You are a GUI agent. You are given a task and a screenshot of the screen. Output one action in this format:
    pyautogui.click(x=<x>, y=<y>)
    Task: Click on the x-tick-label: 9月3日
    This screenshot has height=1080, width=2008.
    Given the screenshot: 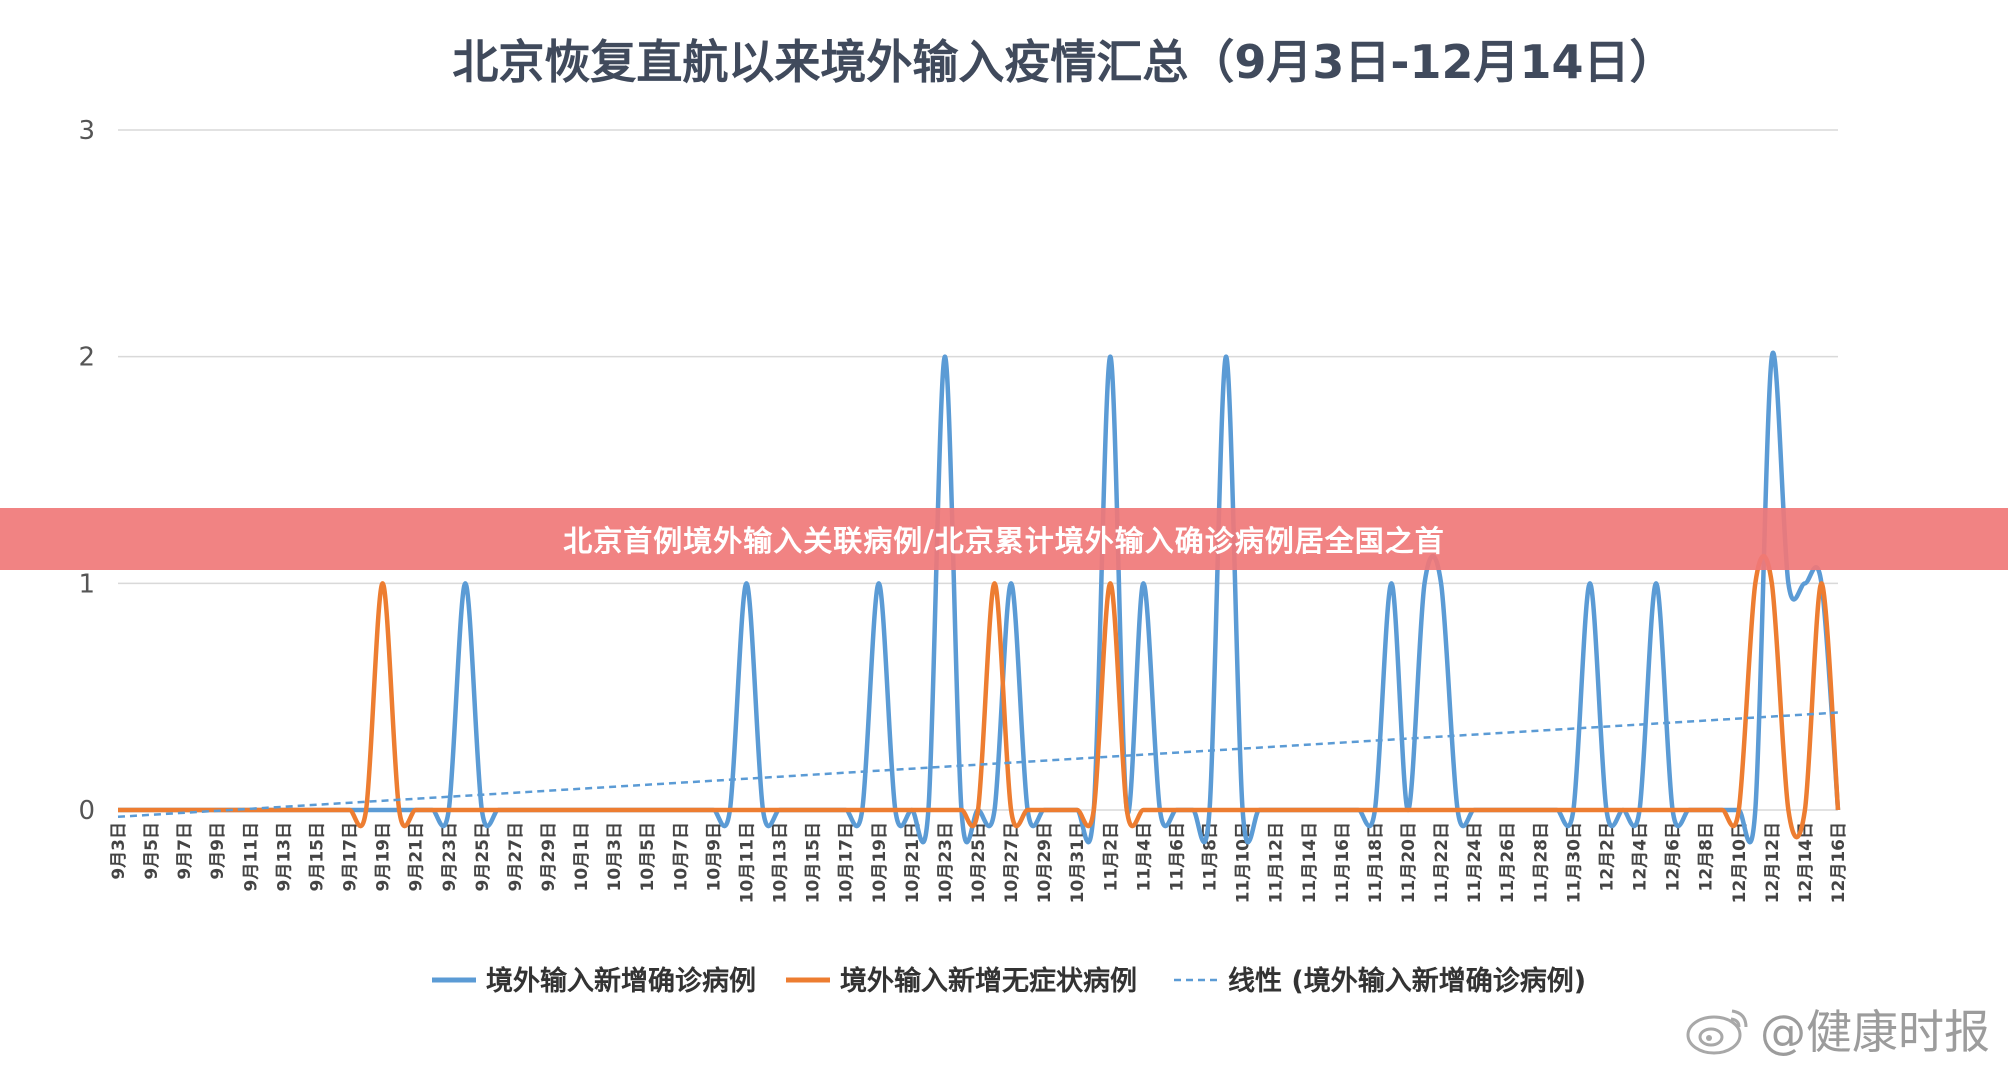 What is the action you would take?
    pyautogui.click(x=119, y=851)
    